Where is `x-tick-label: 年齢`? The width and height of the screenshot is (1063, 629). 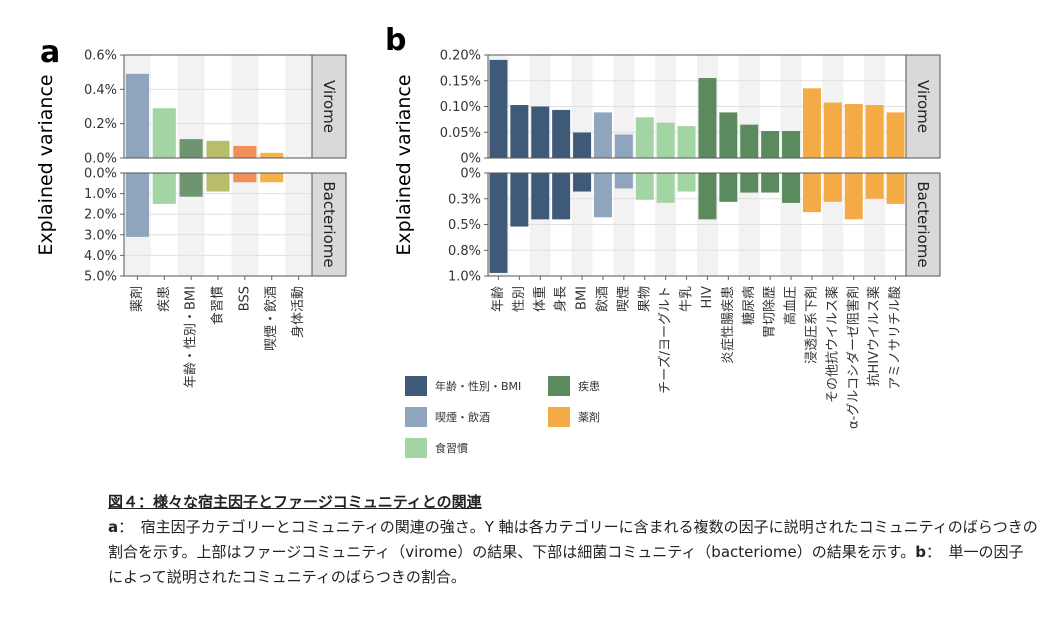 x-tick-label: 年齢 is located at coordinates (498, 299).